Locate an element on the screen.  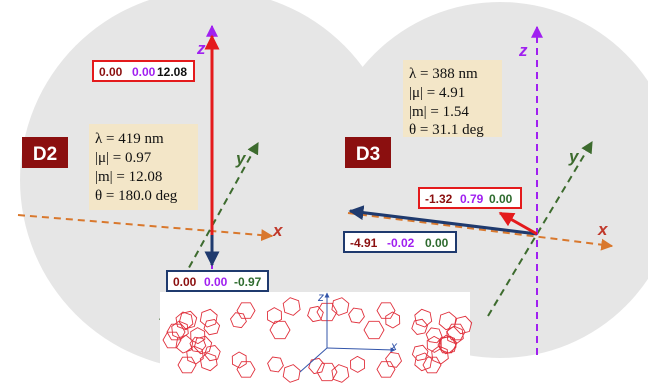
molecule-y-axis is located at coordinates (313, 360).